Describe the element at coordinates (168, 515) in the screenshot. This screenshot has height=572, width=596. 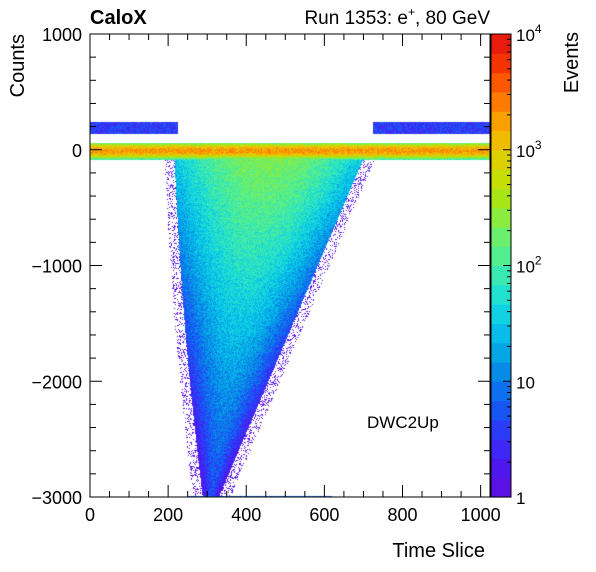
I see `x-tick-label: 200` at that location.